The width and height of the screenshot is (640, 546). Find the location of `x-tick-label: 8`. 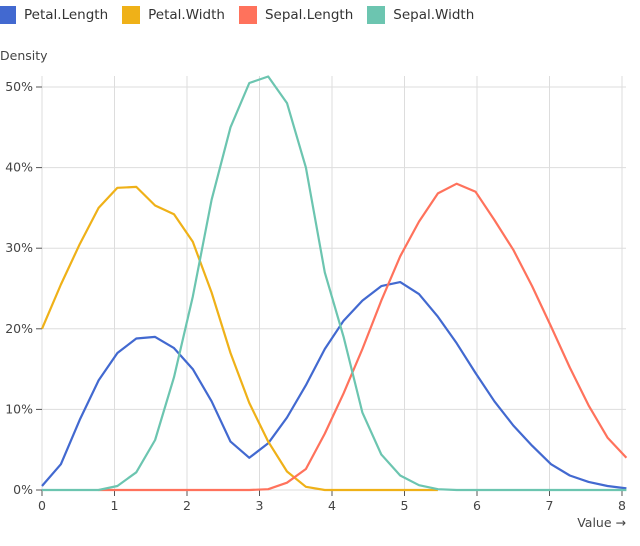

x-tick-label: 8 is located at coordinates (622, 505).